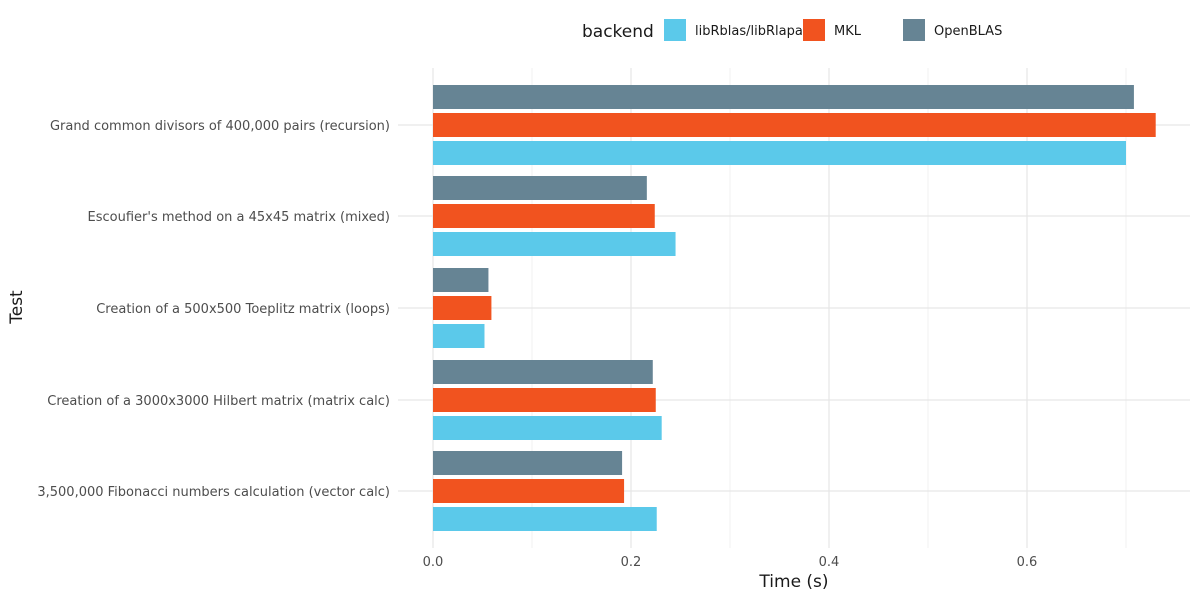 This screenshot has width=1200, height=600. Describe the element at coordinates (433, 562) in the screenshot. I see `x-tick-label: 0.0` at that location.